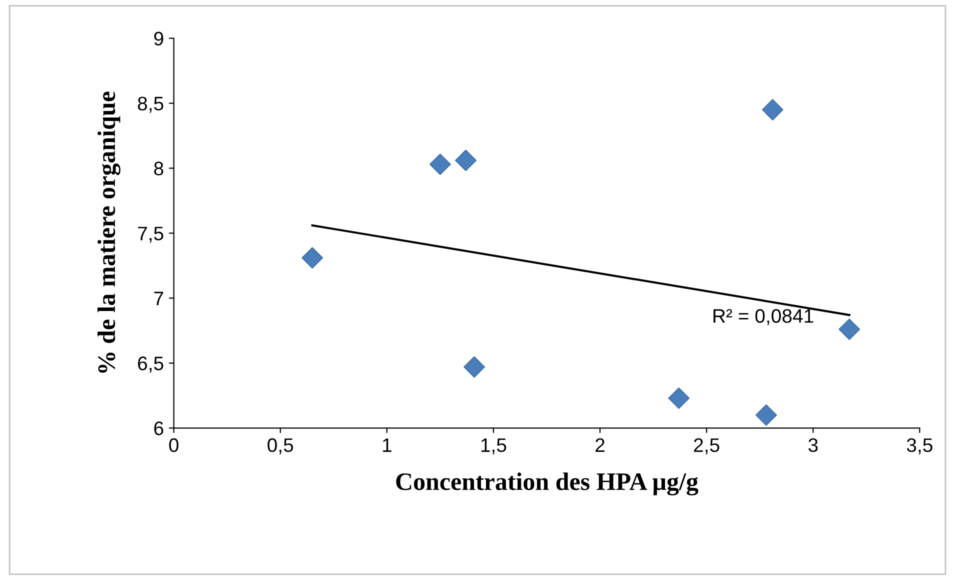 Image resolution: width=955 pixels, height=580 pixels. I want to click on y-tick-label: 8,5, so click(151, 104).